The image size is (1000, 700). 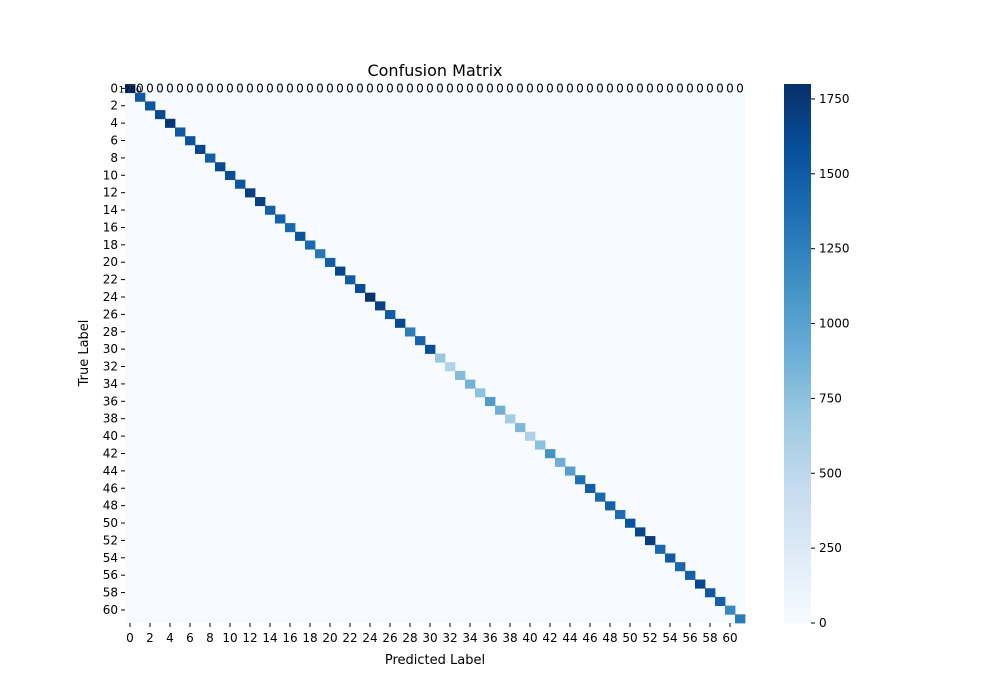 What do you see at coordinates (110, 419) in the screenshot?
I see `y-tick-label: 38` at bounding box center [110, 419].